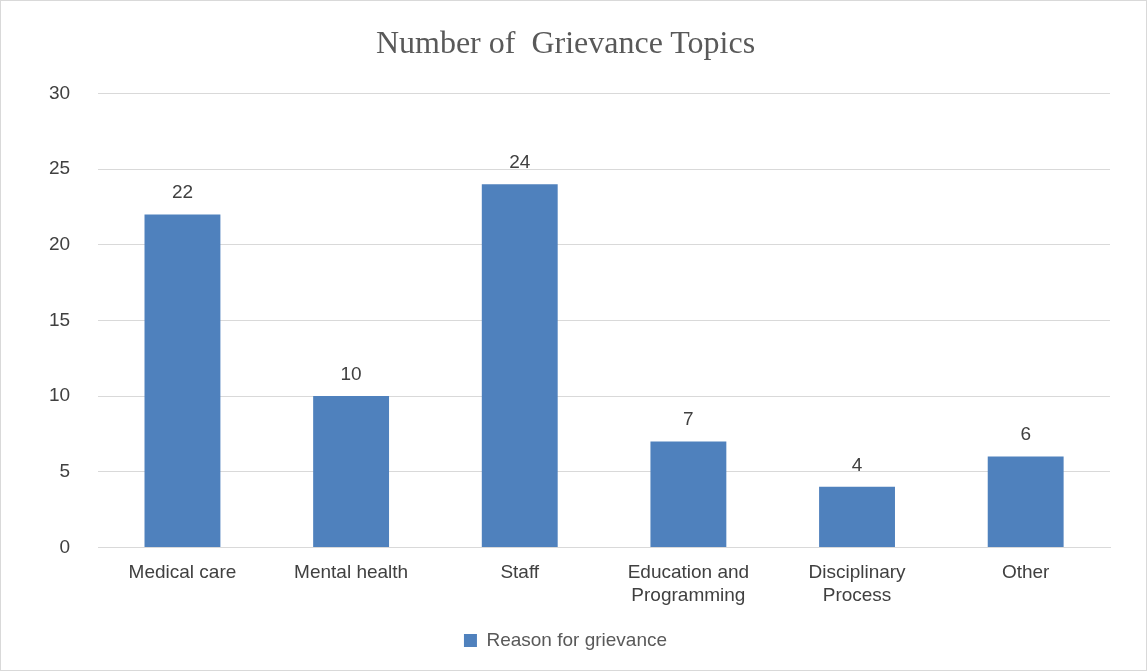  Describe the element at coordinates (59, 319) in the screenshot. I see `y-tick-label: 15` at that location.